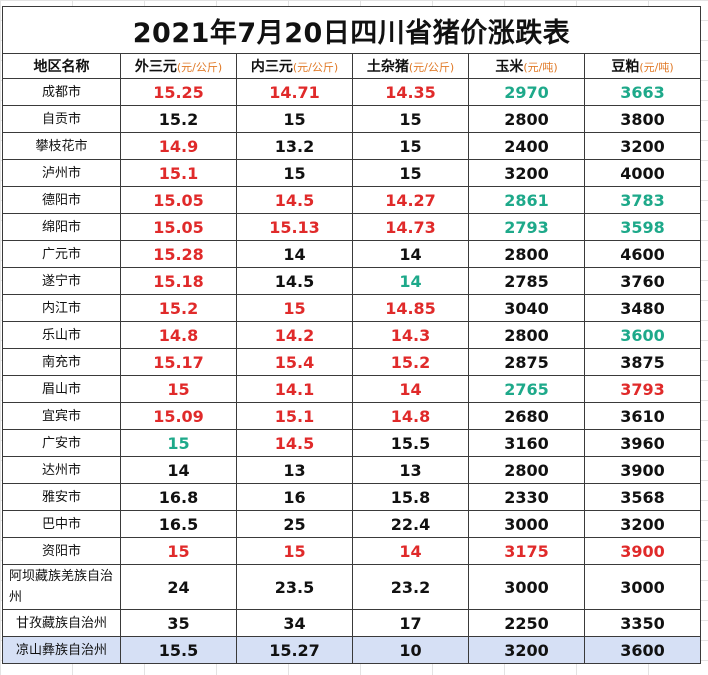 The image size is (708, 675). Describe the element at coordinates (61, 200) in the screenshot. I see `region-cell: 德阳市` at that location.